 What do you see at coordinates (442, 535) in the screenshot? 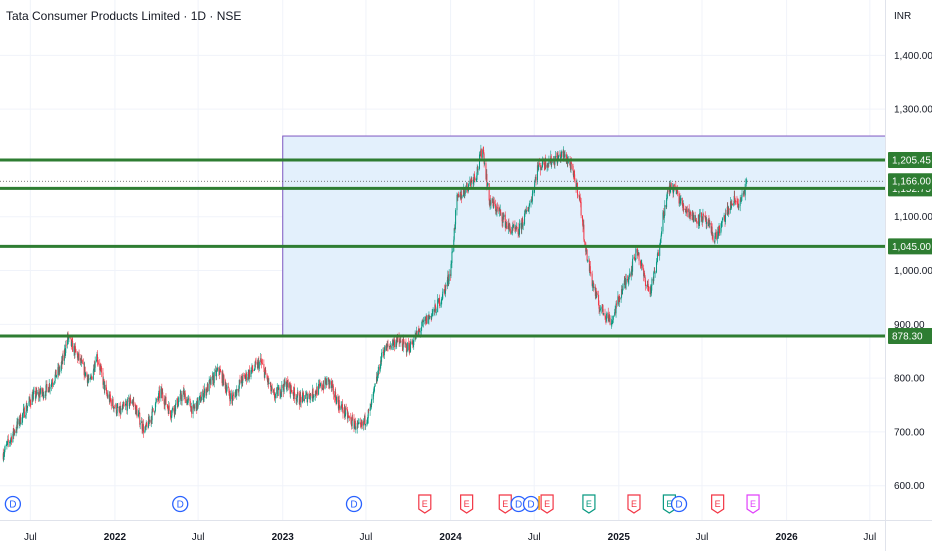
I see `time-axis: Jul 2022 Jul 2023 Jul 2024 Jul 2025 Jul 2026 Jul` at bounding box center [442, 535].